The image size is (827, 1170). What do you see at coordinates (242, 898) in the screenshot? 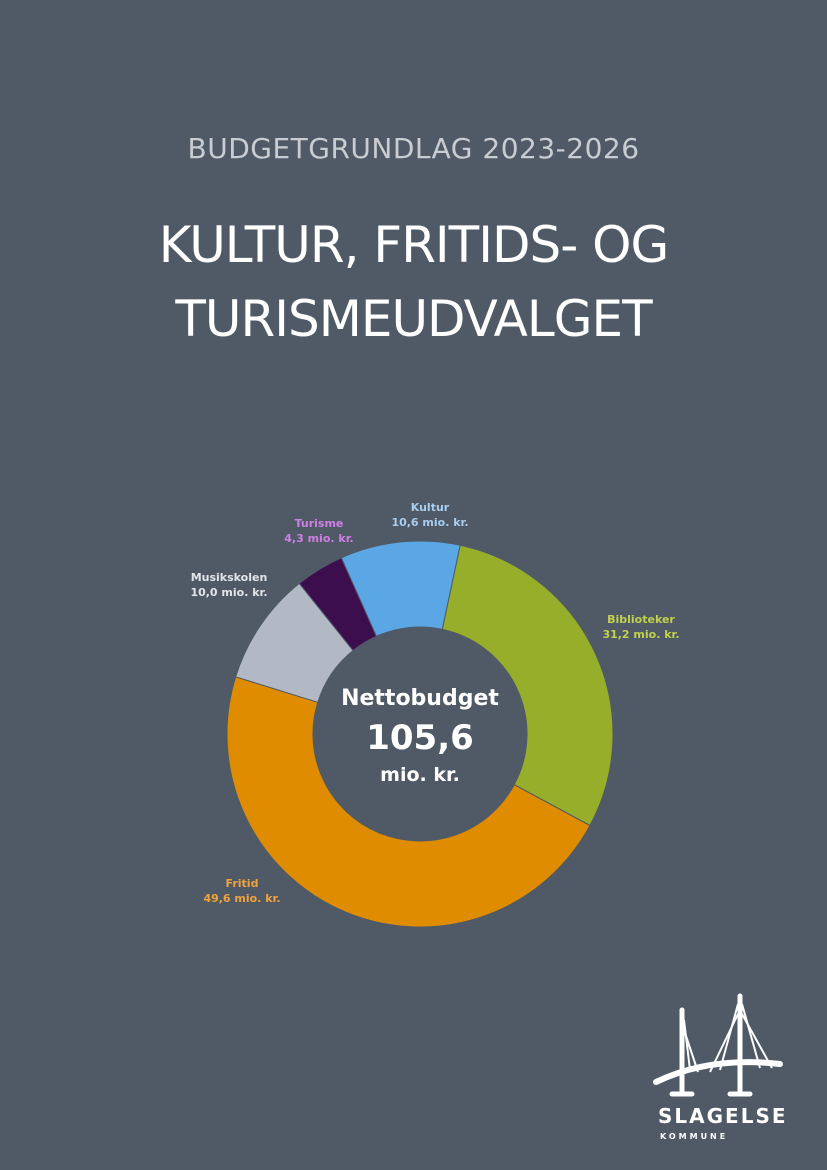
I see `label-fritid-value: 49,6 mio. kr.` at bounding box center [242, 898].